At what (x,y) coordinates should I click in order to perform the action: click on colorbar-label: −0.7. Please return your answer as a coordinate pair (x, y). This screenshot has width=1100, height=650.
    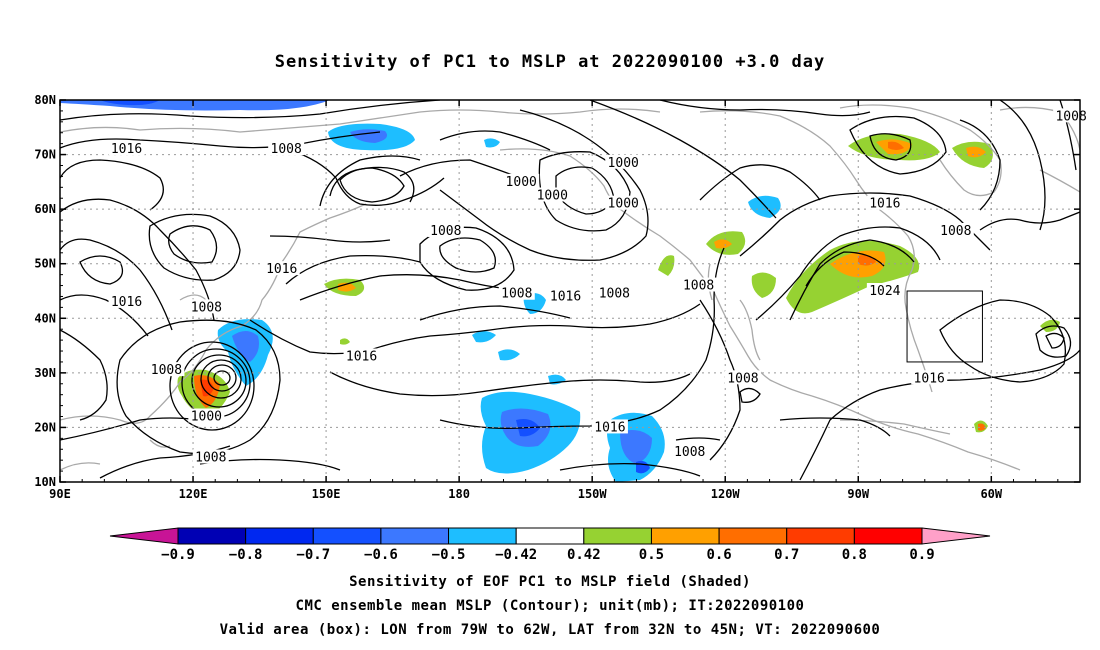
    Looking at the image, I should click on (313, 555).